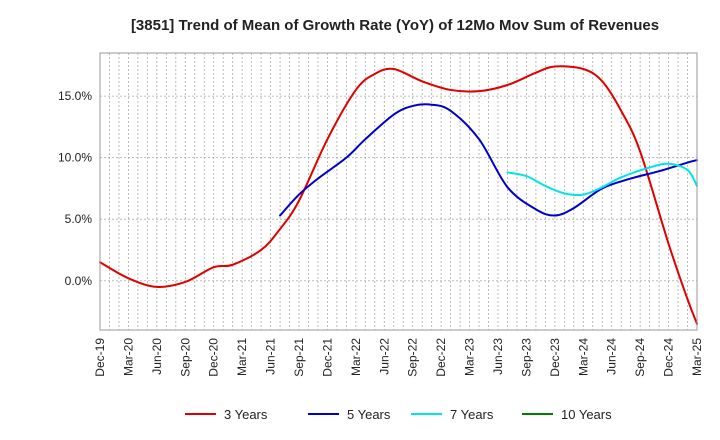 The image size is (720, 440). What do you see at coordinates (555, 357) in the screenshot?
I see `x-tick-label: Dec-23` at bounding box center [555, 357].